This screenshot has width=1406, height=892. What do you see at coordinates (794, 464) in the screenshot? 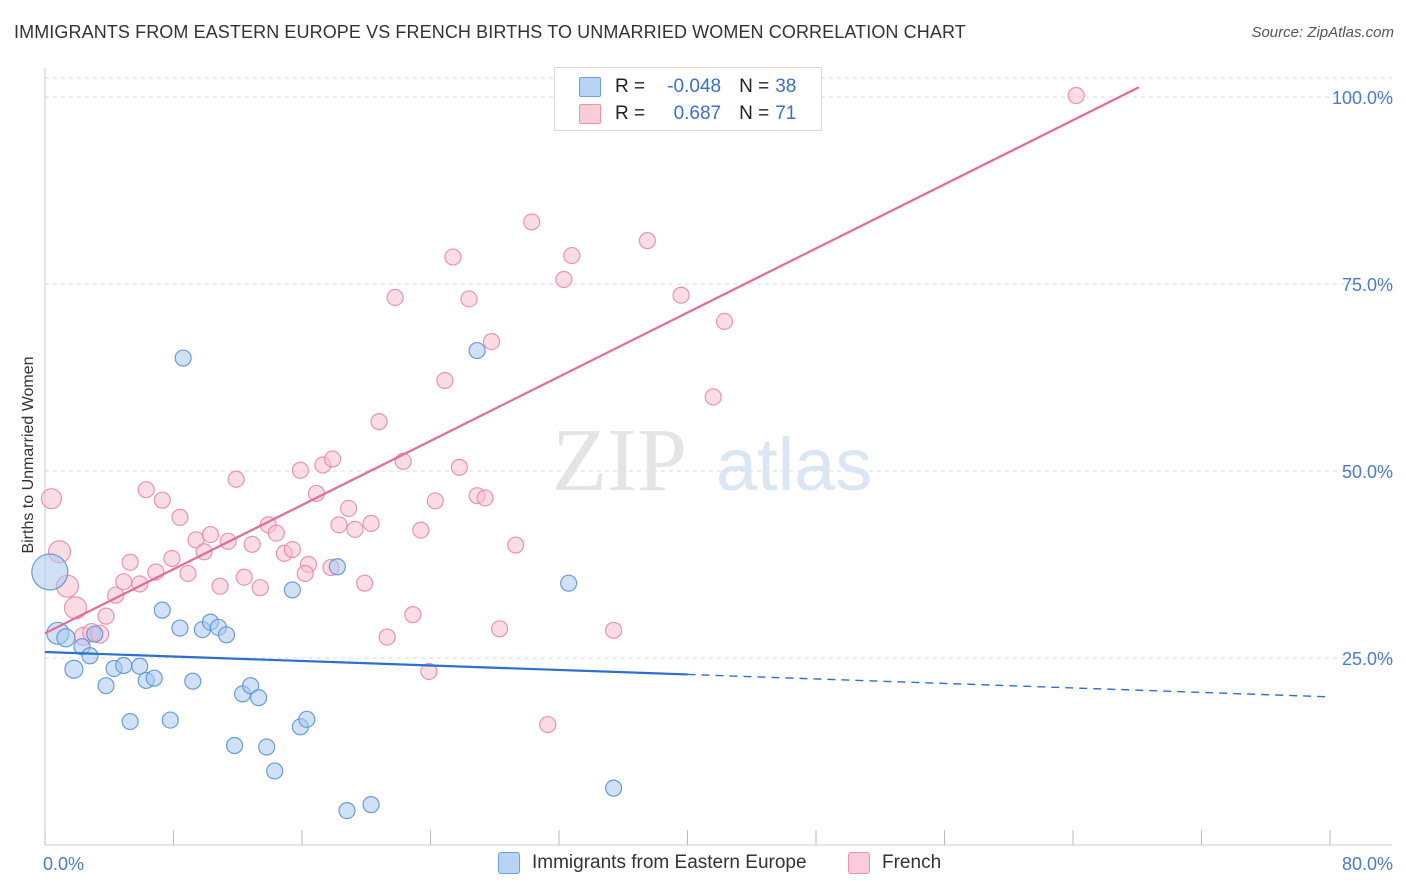
I see `watermark-atlas: atlas` at bounding box center [794, 464].